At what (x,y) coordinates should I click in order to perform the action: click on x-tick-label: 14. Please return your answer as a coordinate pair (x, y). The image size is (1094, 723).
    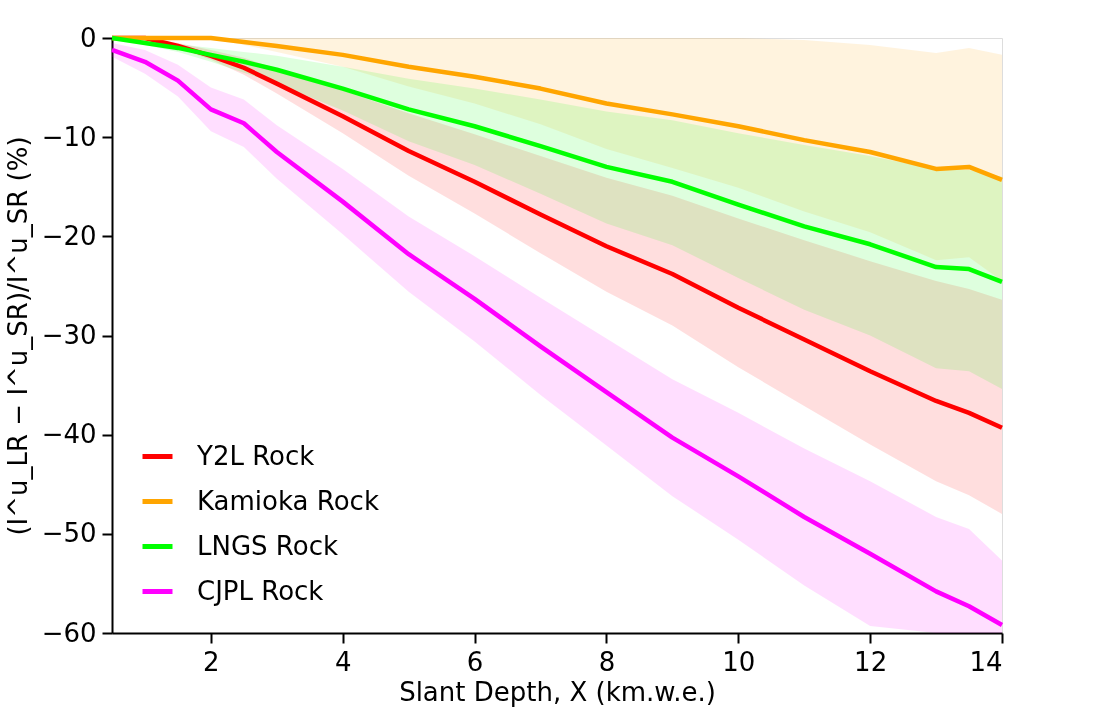
    Looking at the image, I should click on (986, 661).